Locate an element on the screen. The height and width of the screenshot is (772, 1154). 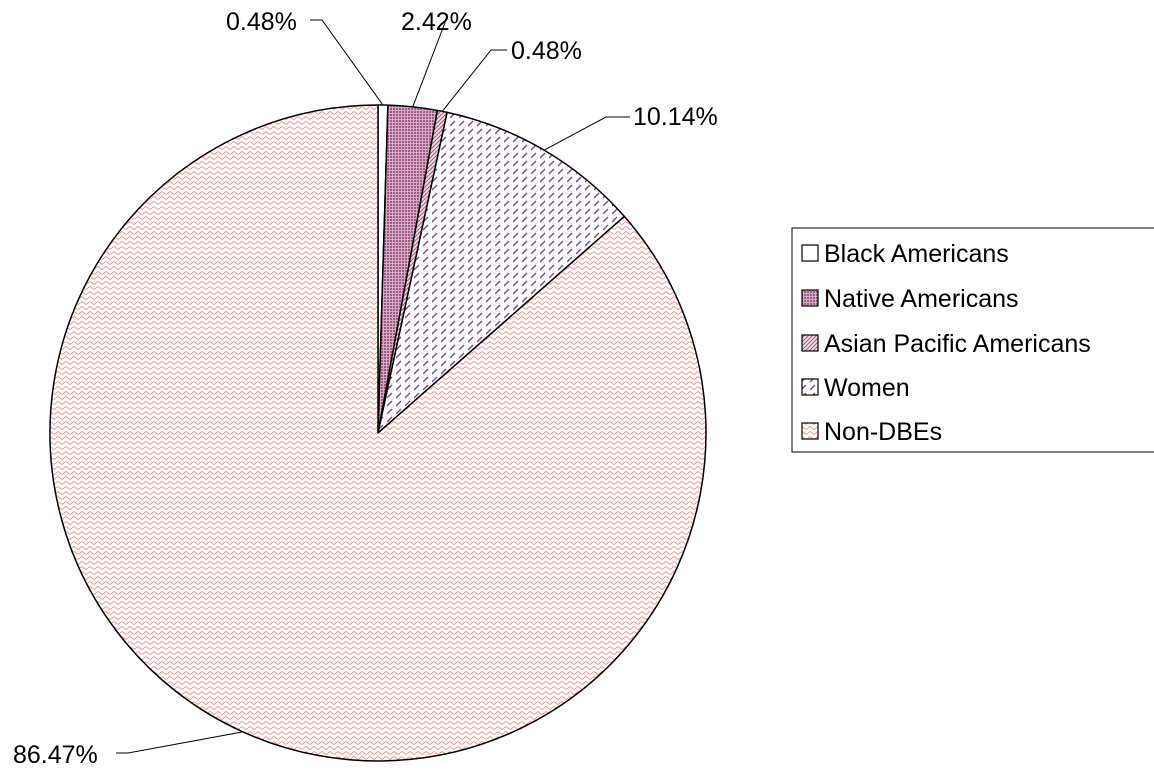
legend-label-non-dbes: Non-DBEs is located at coordinates (883, 432).